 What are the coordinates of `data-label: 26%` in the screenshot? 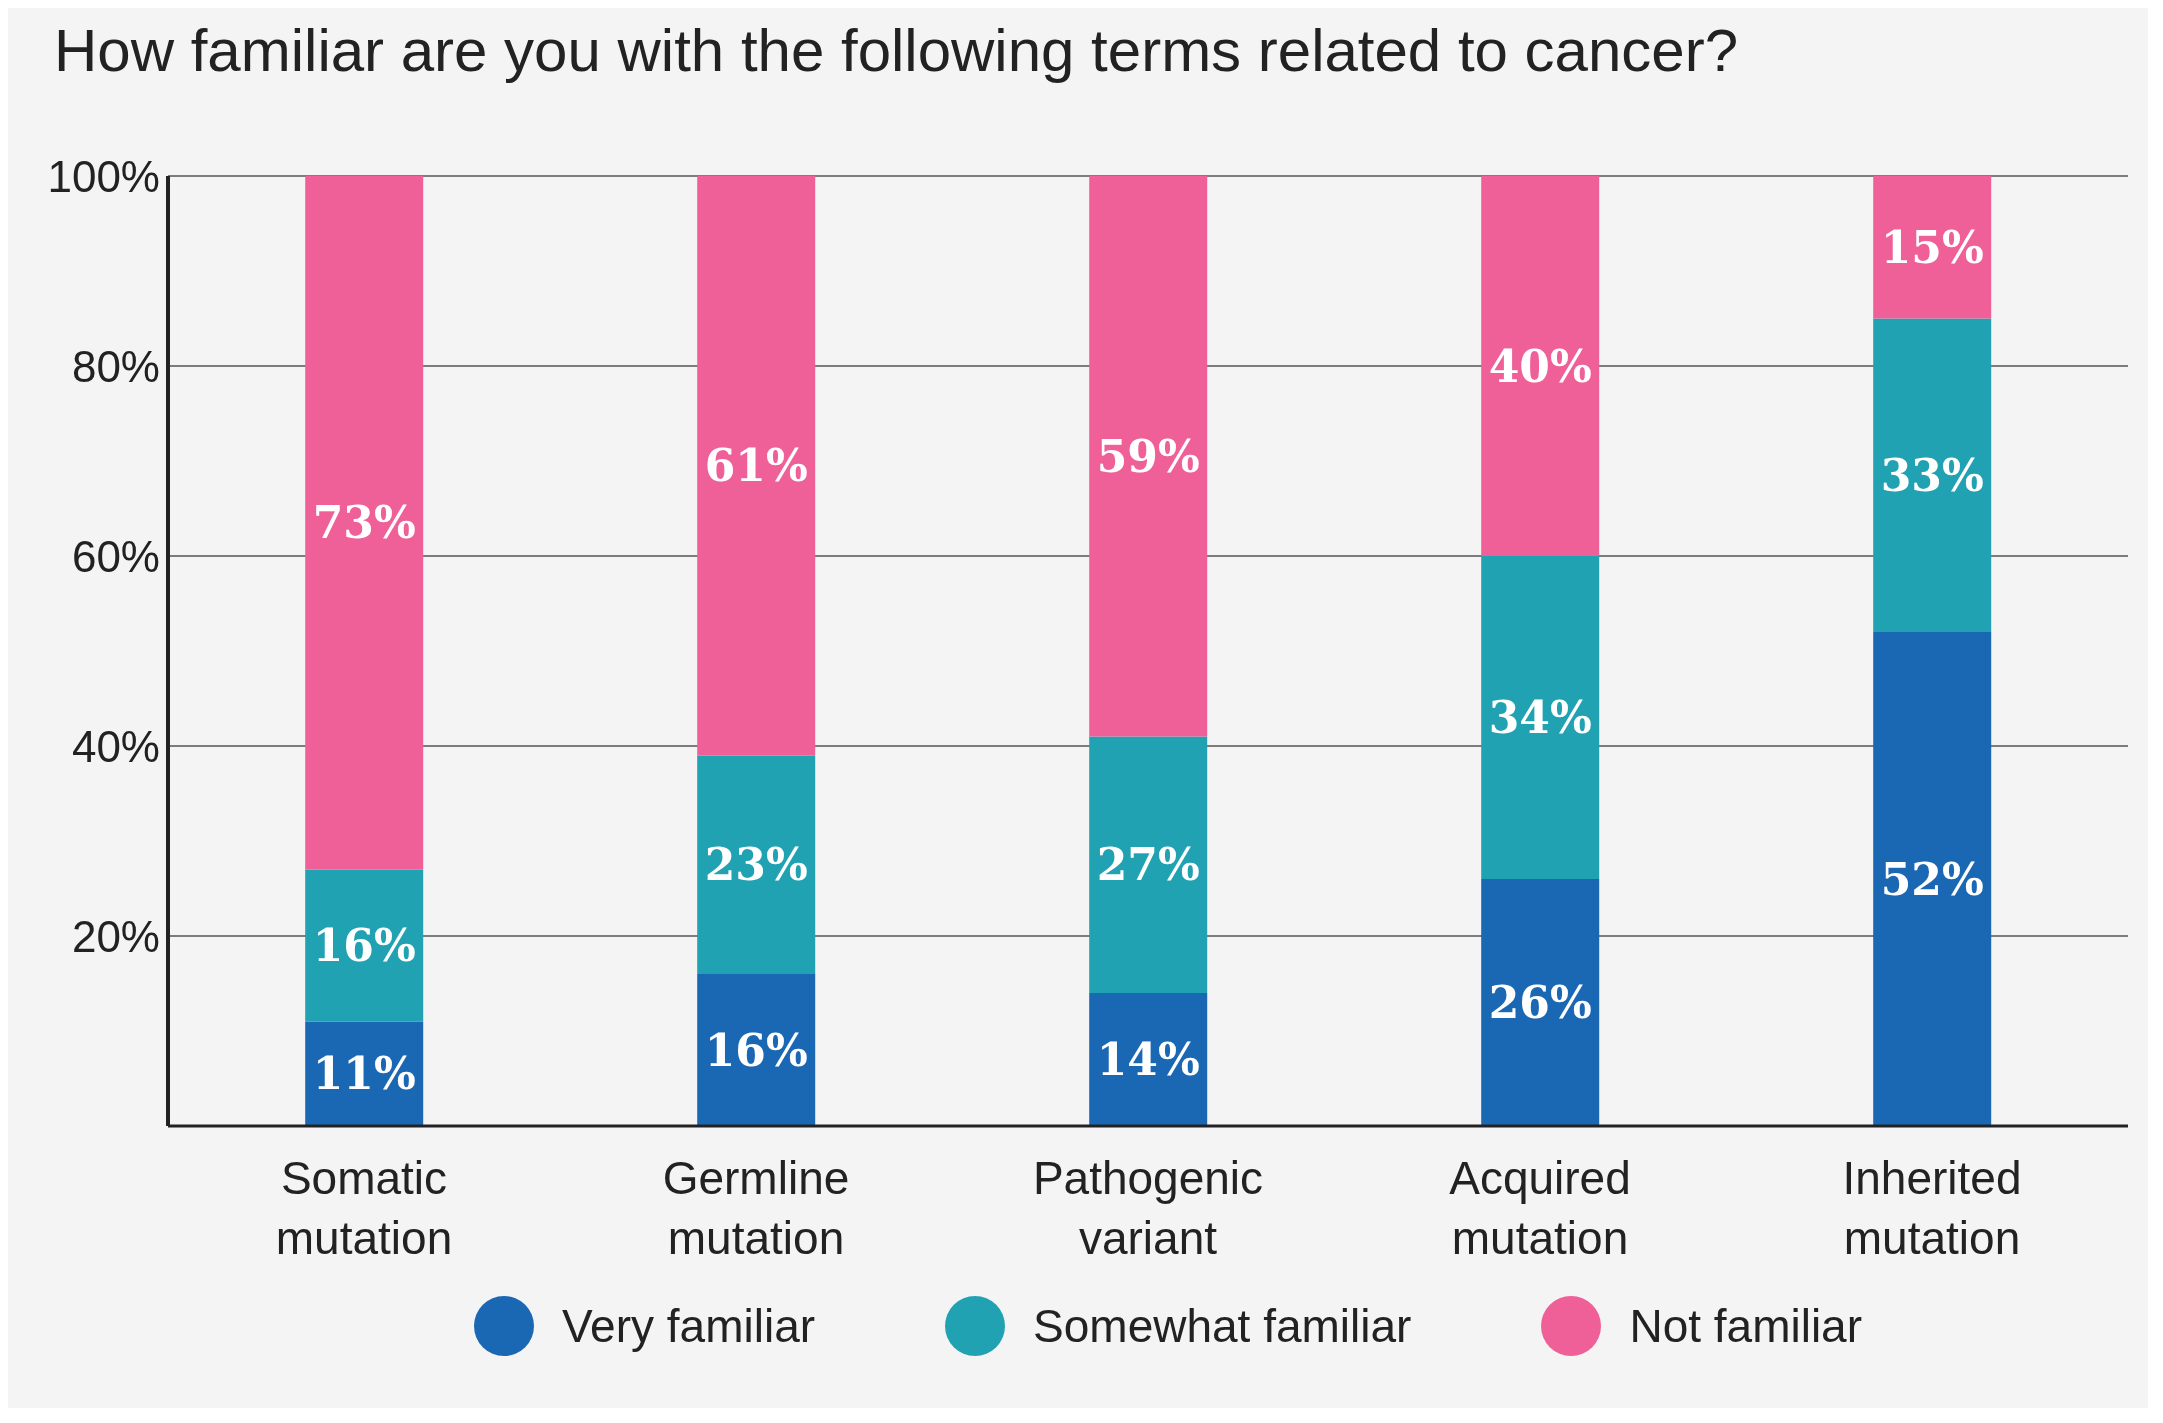 It's located at (1540, 1002).